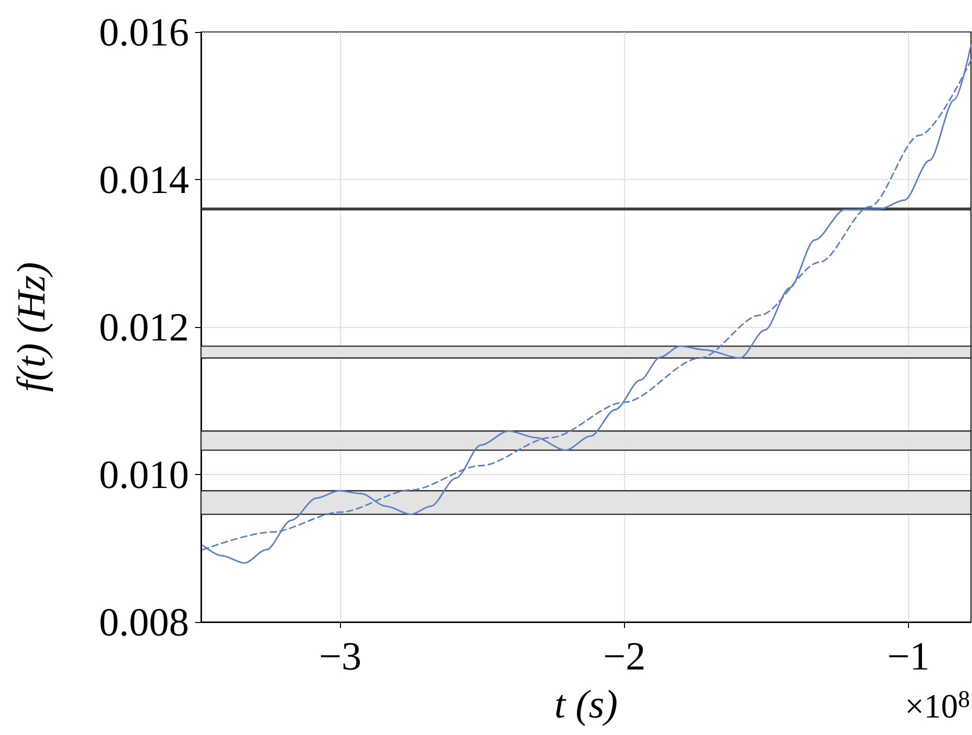 The width and height of the screenshot is (972, 735). Describe the element at coordinates (624, 656) in the screenshot. I see `x-tick-label: −2` at that location.